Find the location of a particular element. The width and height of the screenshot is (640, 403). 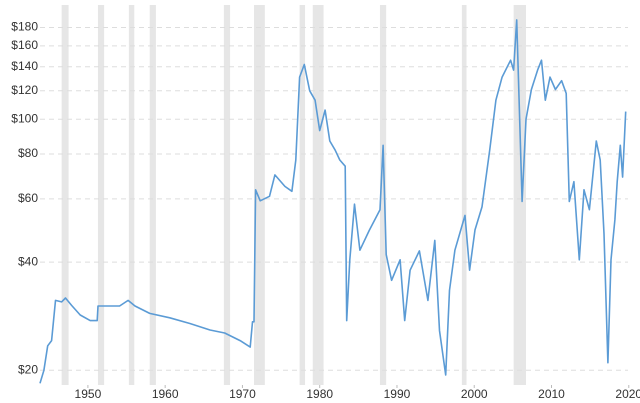

y-tick-label: $20 is located at coordinates (28, 369).